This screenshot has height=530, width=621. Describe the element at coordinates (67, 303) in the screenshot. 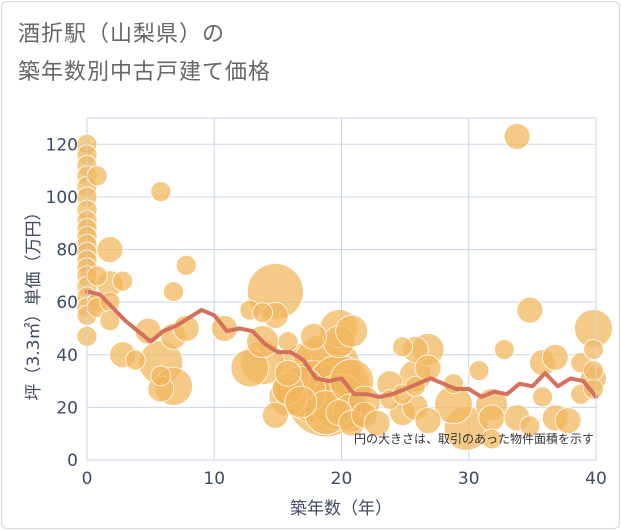

I see `y-tick-label: 60` at that location.